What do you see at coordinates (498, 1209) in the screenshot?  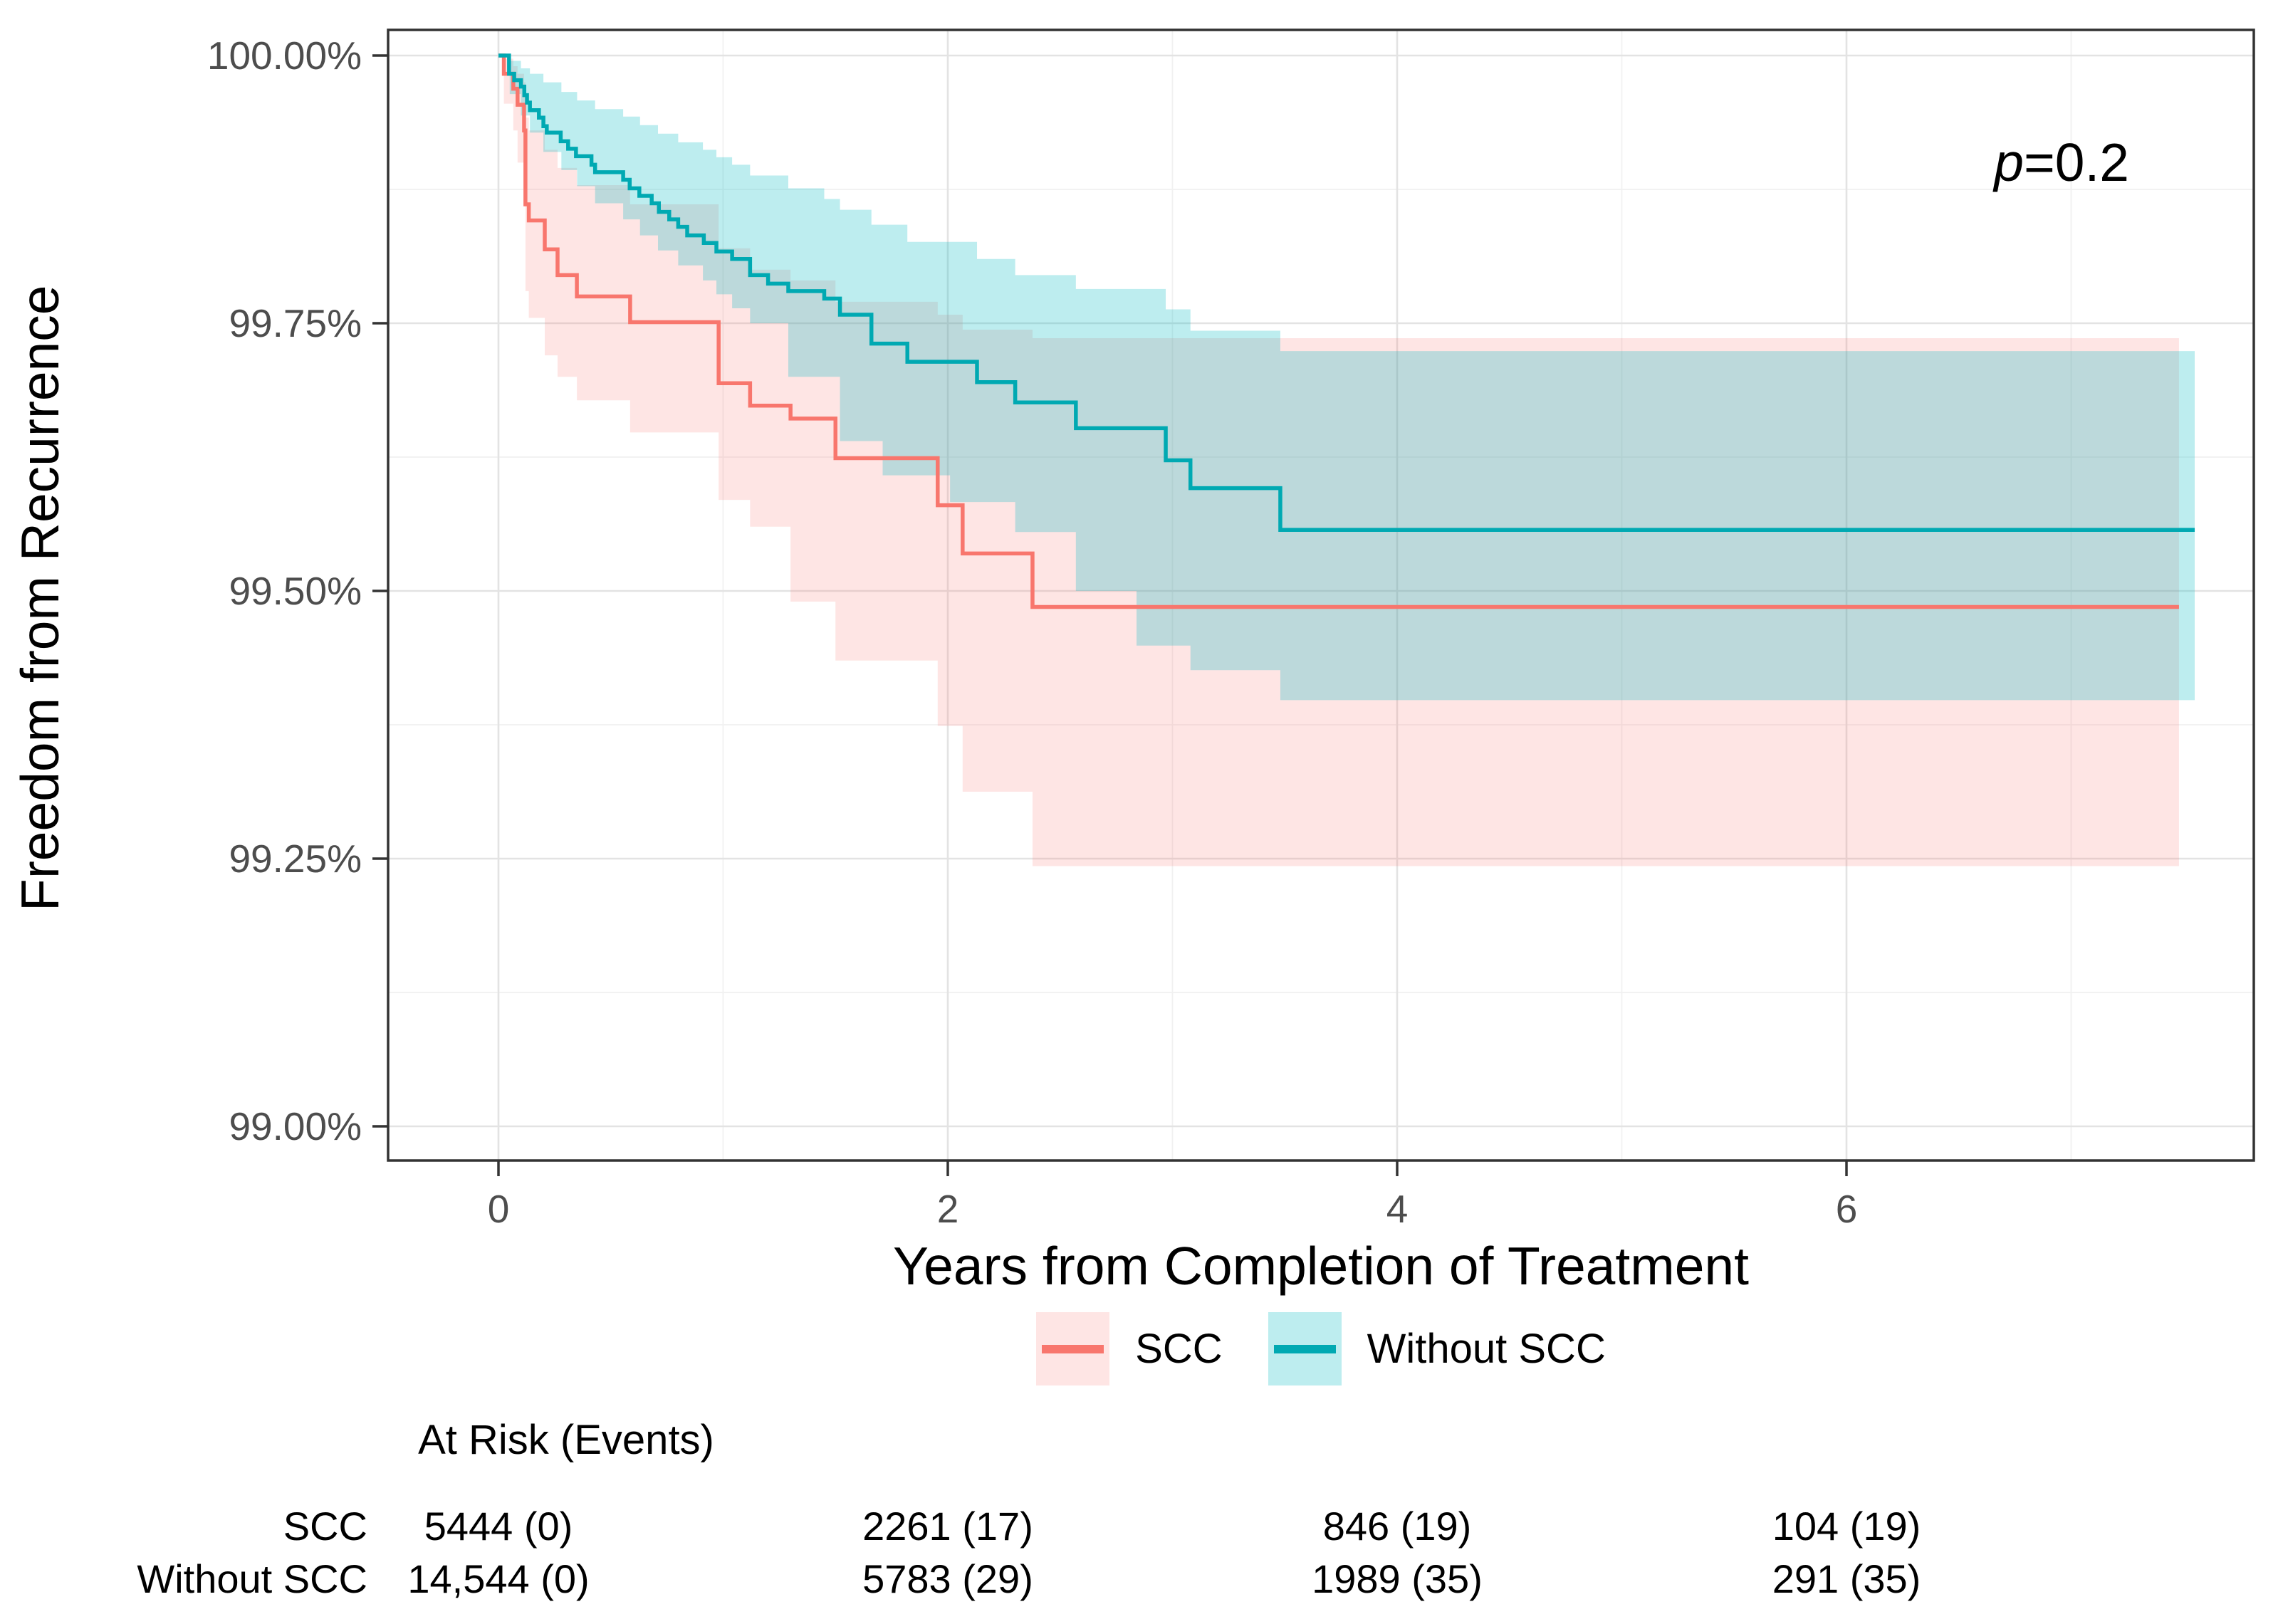 I see `x-tick-label-0: 0` at bounding box center [498, 1209].